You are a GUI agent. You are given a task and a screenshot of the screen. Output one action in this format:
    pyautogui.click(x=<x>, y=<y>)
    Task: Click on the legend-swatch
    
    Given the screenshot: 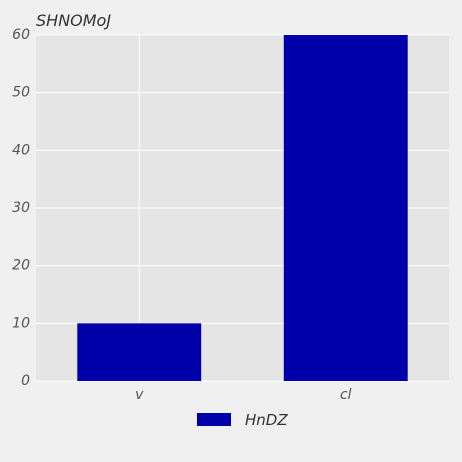 What is the action you would take?
    pyautogui.click(x=214, y=419)
    